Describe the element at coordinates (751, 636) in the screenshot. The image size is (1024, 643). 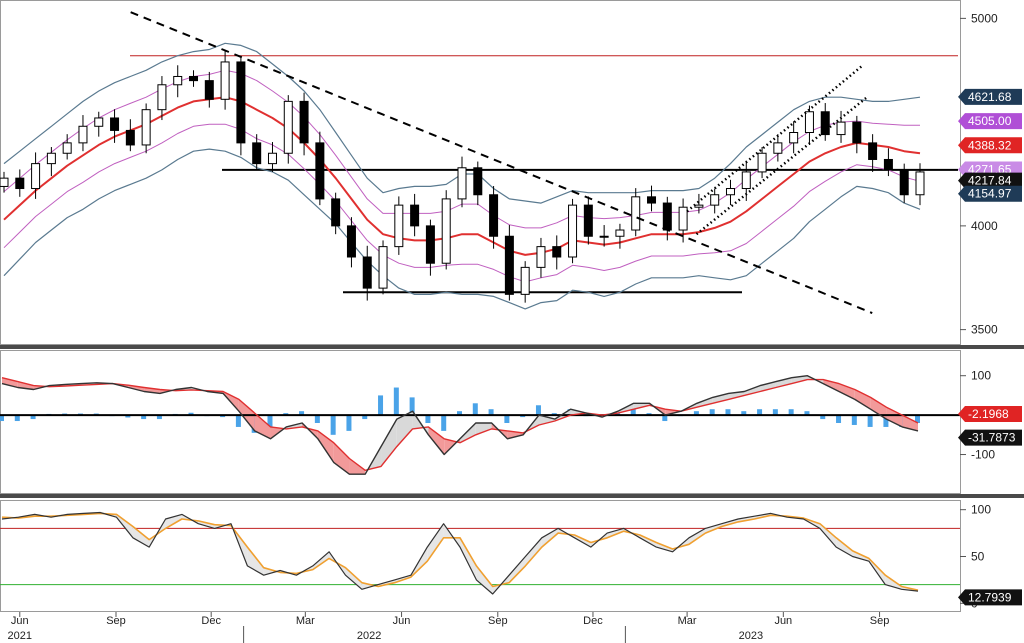
I see `year-label: 2023` at that location.